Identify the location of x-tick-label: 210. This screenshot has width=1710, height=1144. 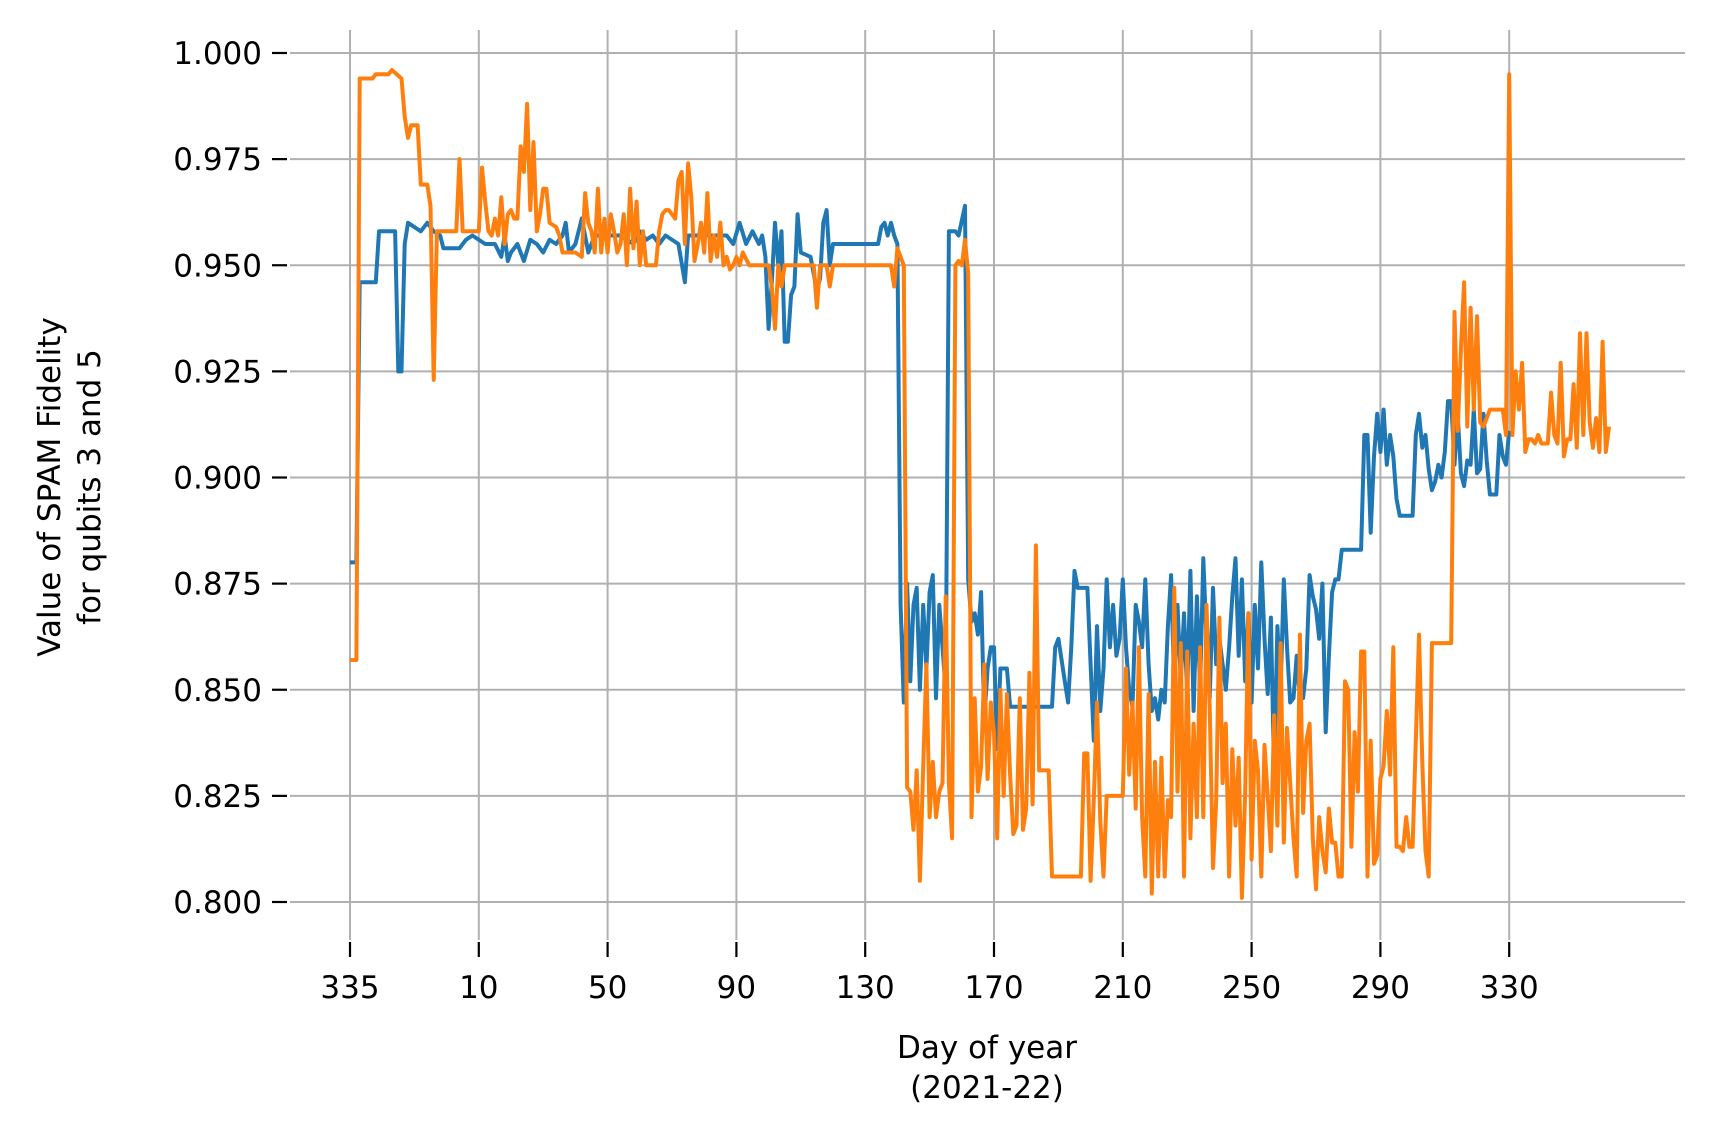
(1122, 988).